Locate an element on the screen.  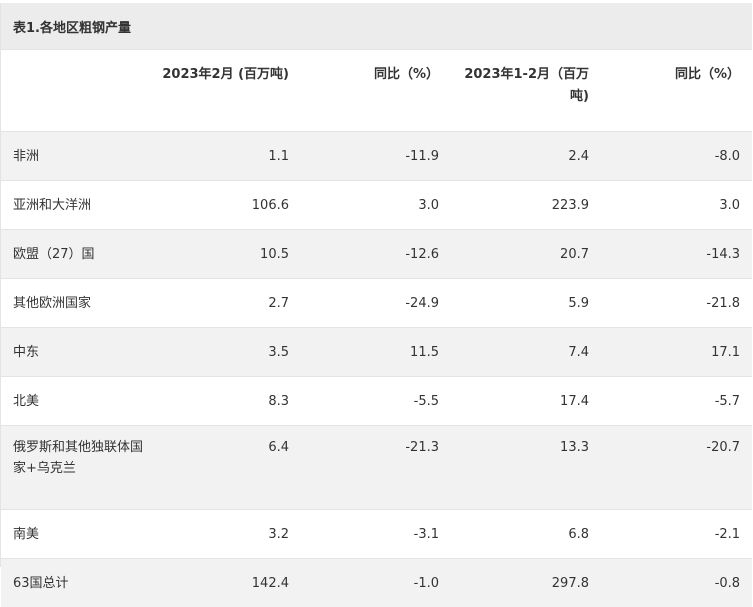
cell-feb-yoy: -5.5 is located at coordinates (376, 401).